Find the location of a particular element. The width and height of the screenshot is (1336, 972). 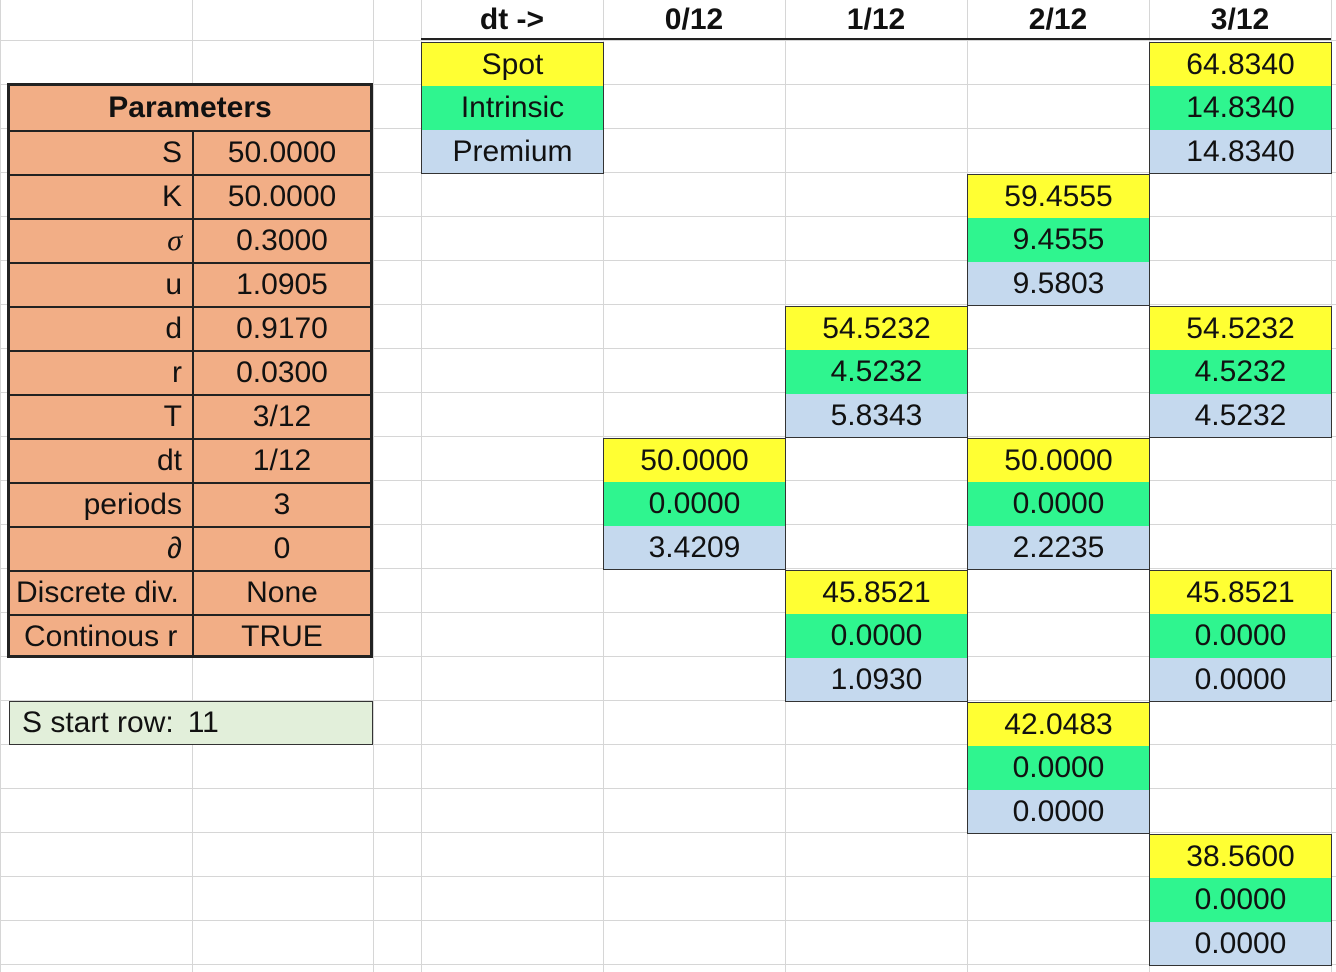

node-premium: 2.2235 is located at coordinates (1058, 548).